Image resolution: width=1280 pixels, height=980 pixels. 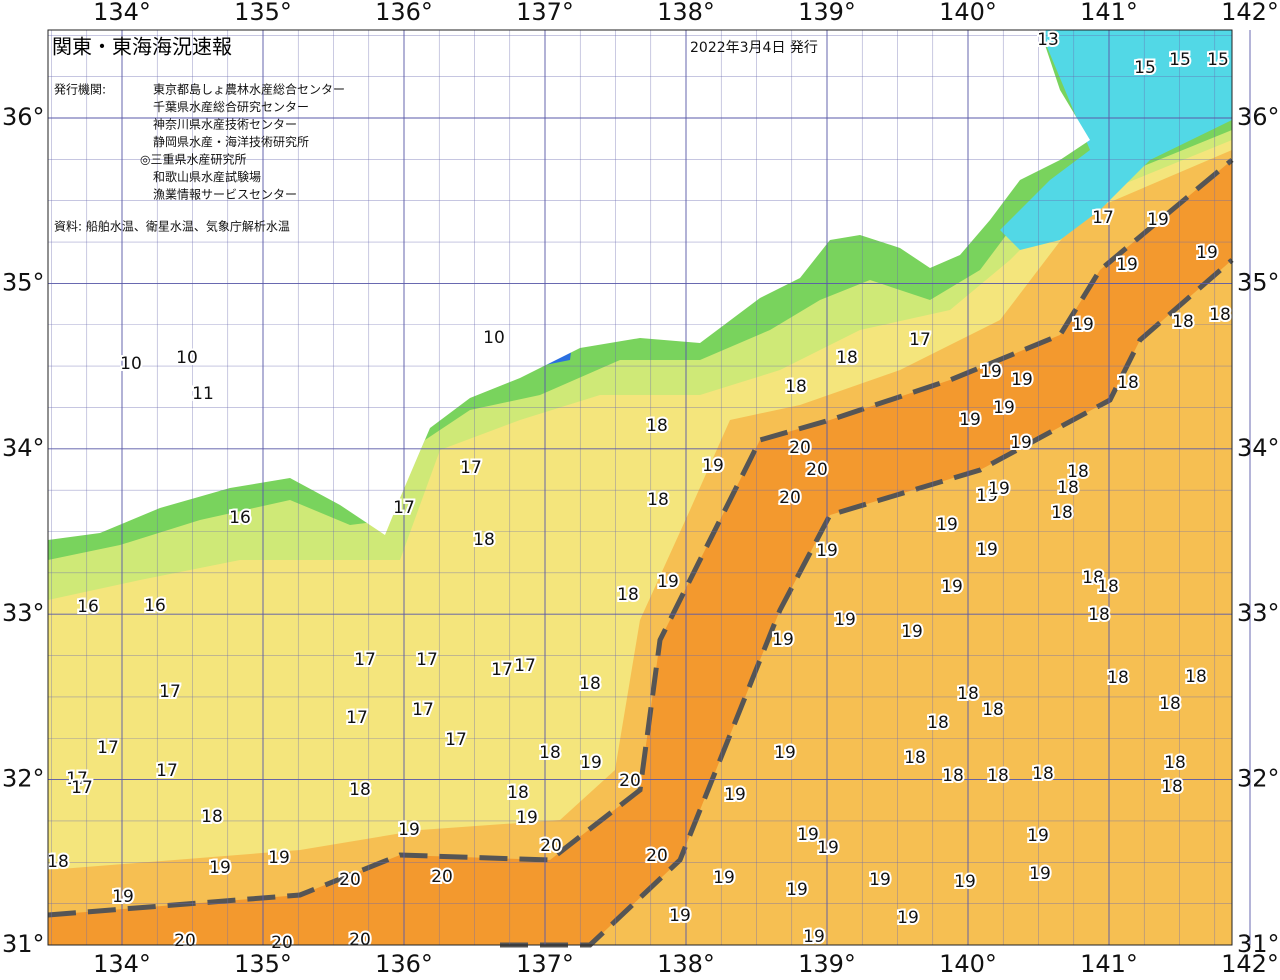 What do you see at coordinates (225, 124) in the screenshot?
I see `publisher: 神奈川県水産技術センター` at bounding box center [225, 124].